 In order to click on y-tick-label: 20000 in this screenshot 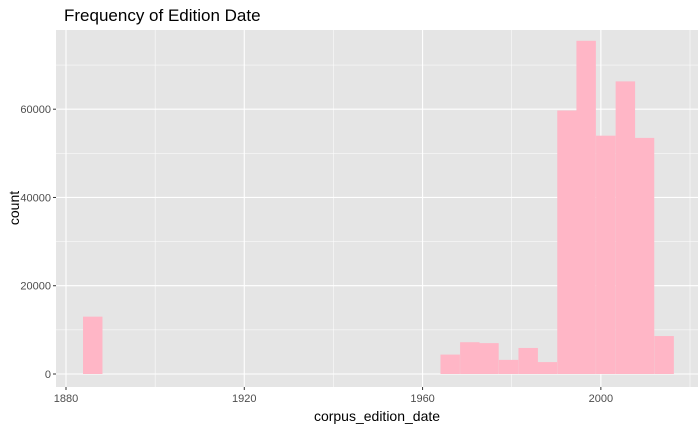, I will do `click(35, 287)`.